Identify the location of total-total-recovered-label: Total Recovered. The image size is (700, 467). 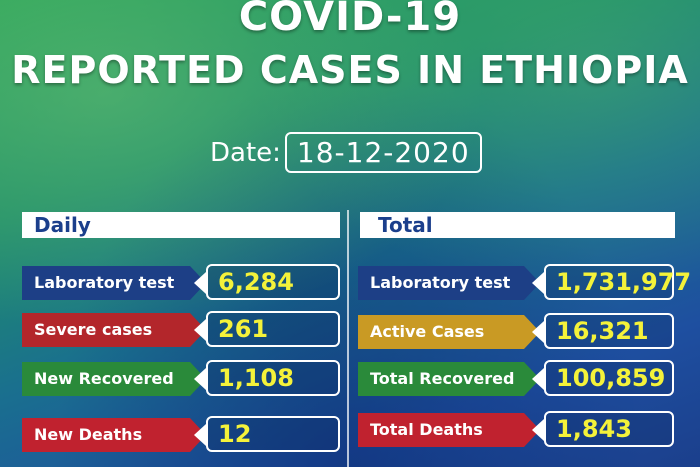
(449, 379).